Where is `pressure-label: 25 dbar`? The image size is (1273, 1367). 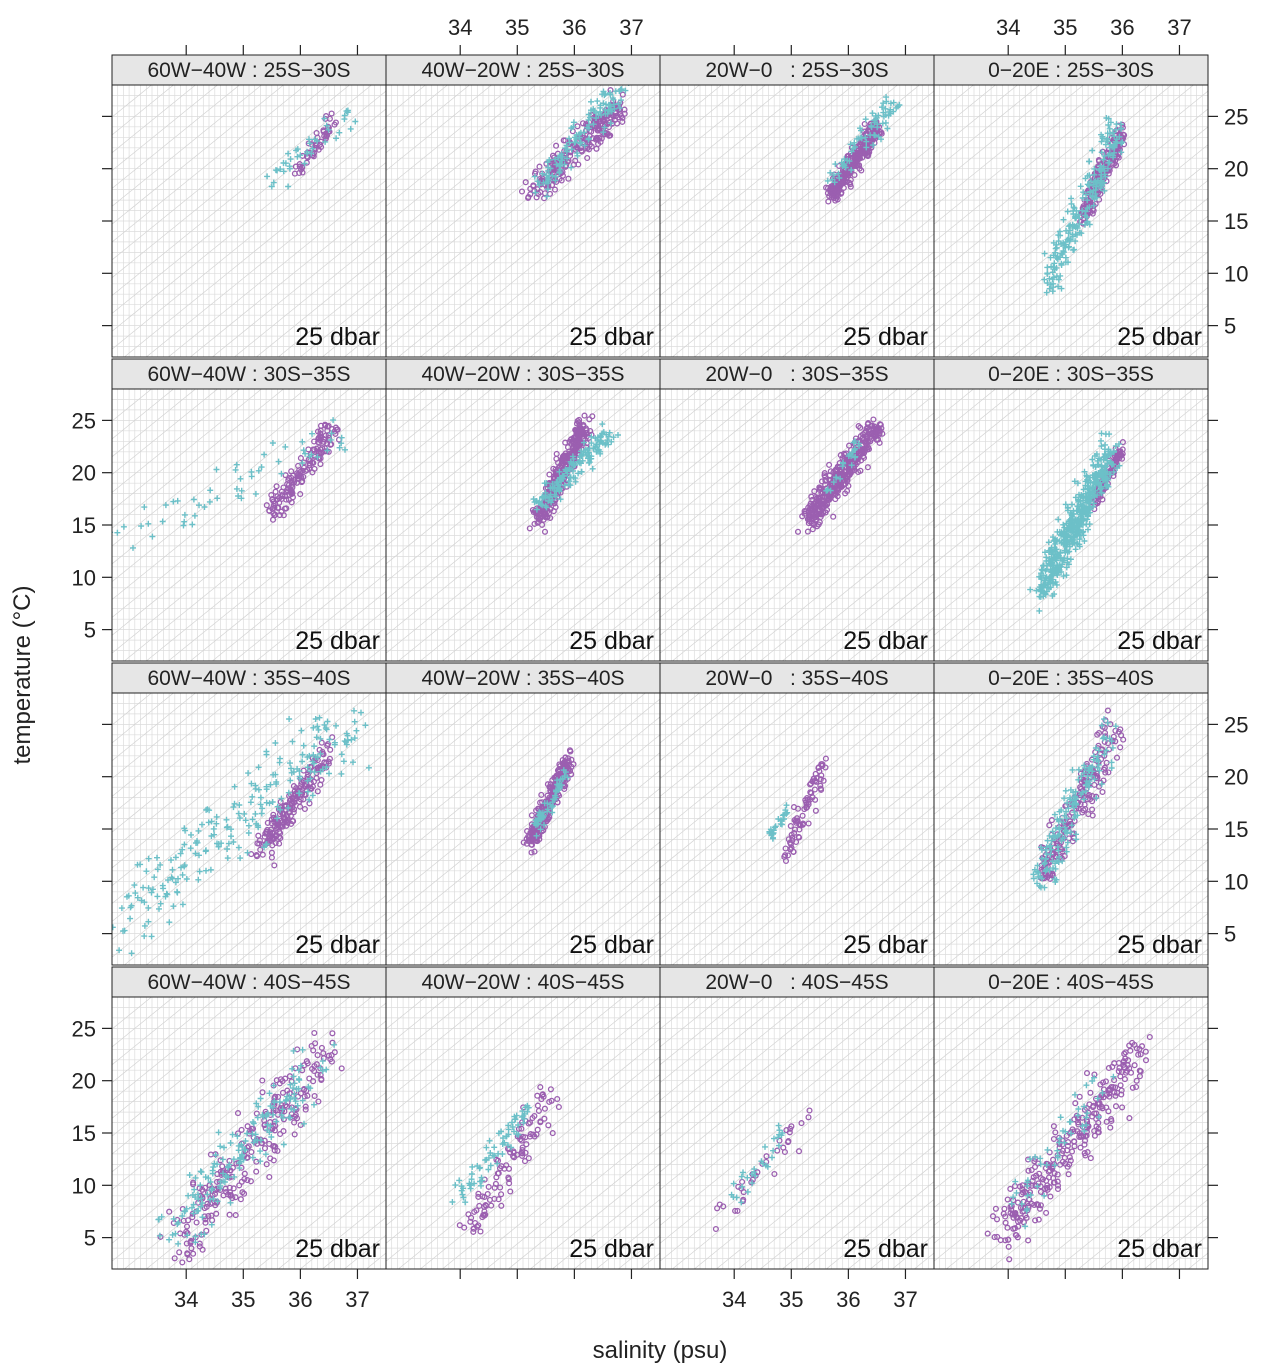 pressure-label: 25 dbar is located at coordinates (337, 1249).